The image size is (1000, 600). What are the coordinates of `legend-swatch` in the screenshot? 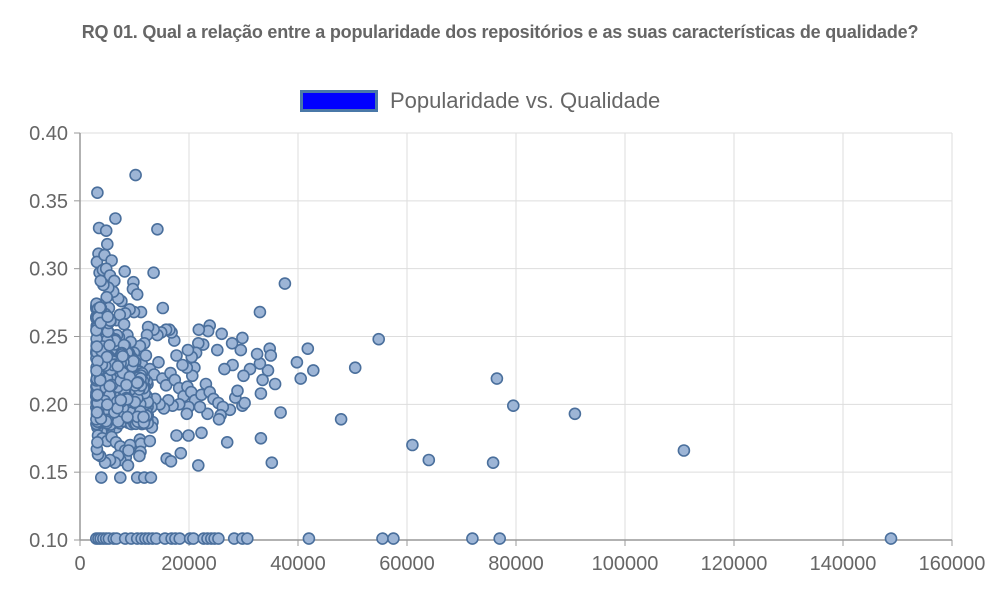 It's located at (339, 101).